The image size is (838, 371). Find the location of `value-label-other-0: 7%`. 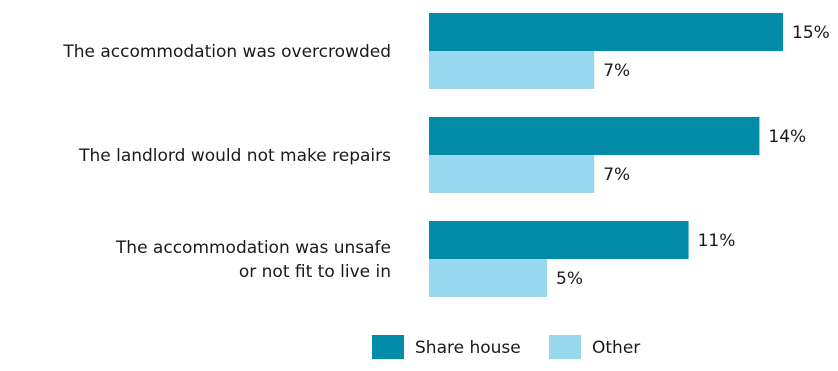

value-label-other-0: 7% is located at coordinates (616, 71).